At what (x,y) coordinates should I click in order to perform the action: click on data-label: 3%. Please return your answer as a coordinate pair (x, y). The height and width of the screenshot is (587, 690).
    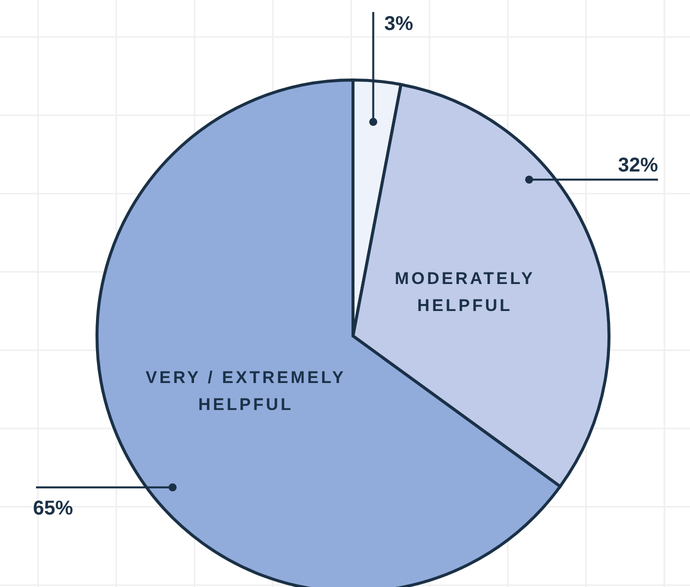
    Looking at the image, I should click on (399, 24).